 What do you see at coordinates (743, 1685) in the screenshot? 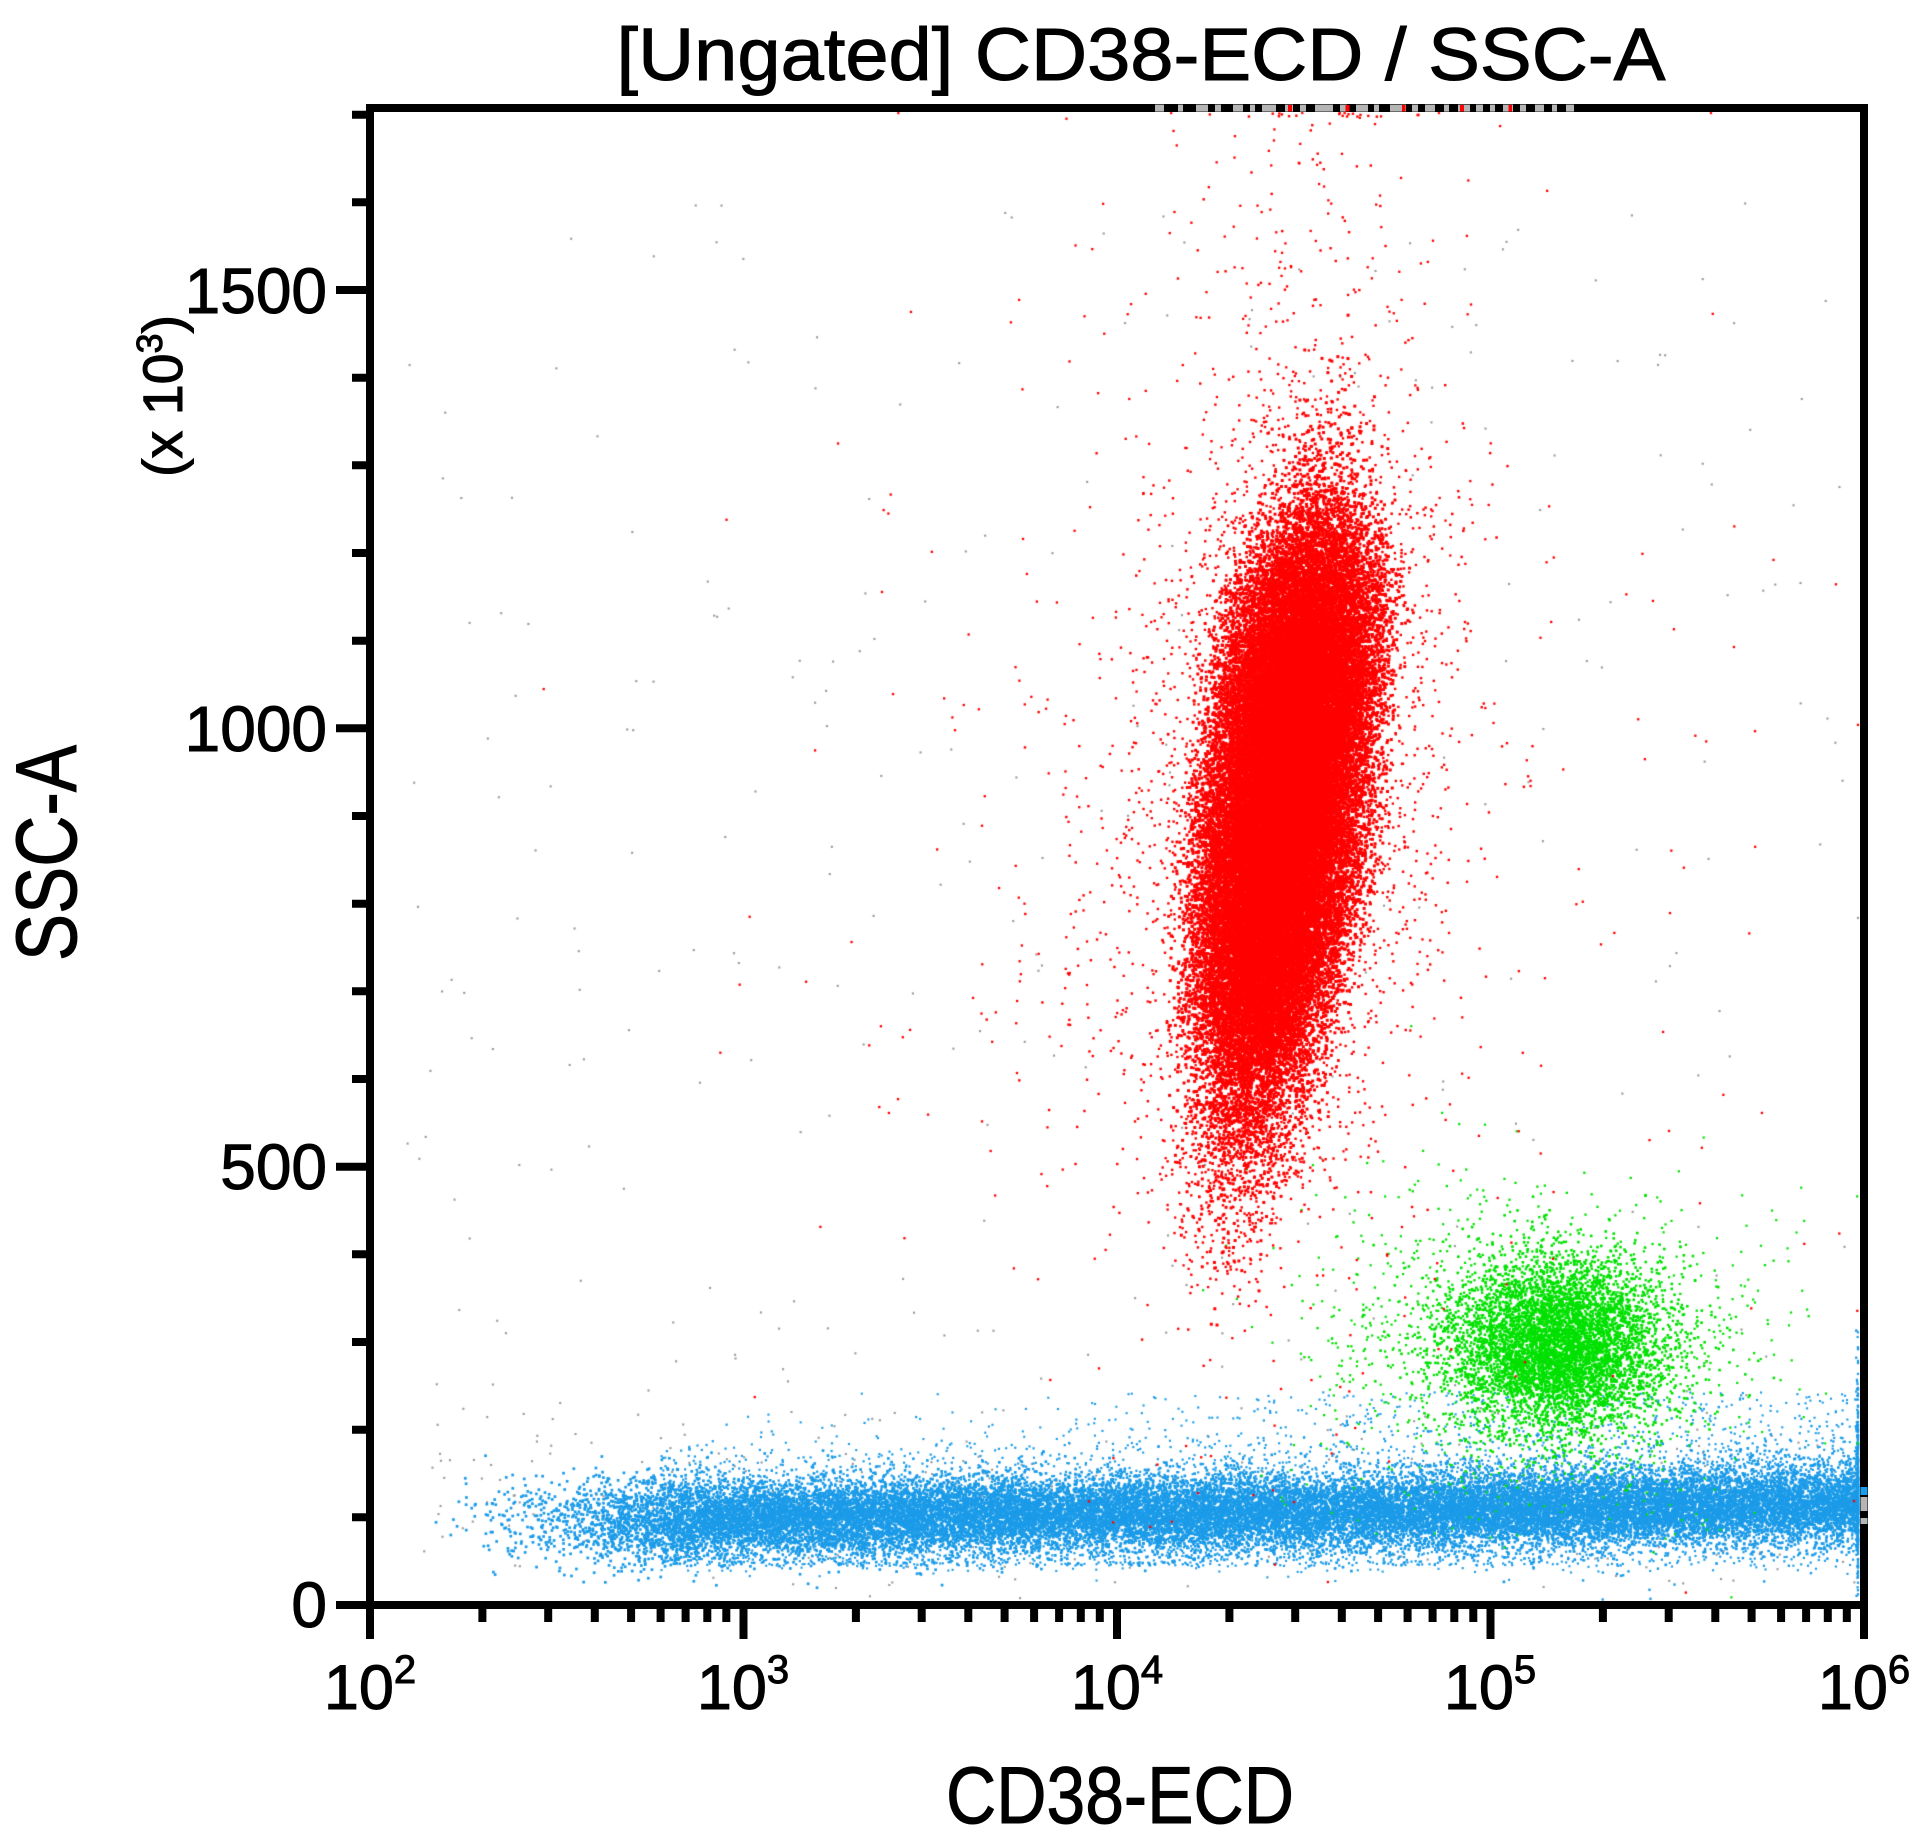
I see `svg-text: 10³` at bounding box center [743, 1685].